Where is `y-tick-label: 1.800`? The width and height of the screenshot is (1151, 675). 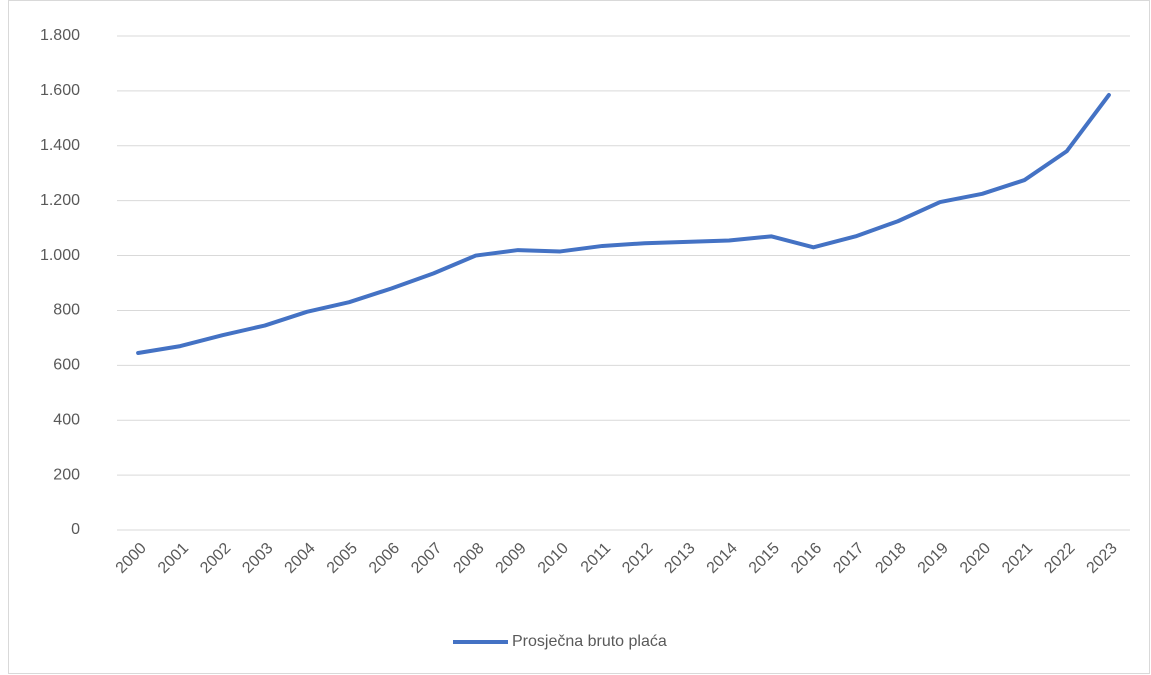
y-tick-label: 1.800 is located at coordinates (60, 35).